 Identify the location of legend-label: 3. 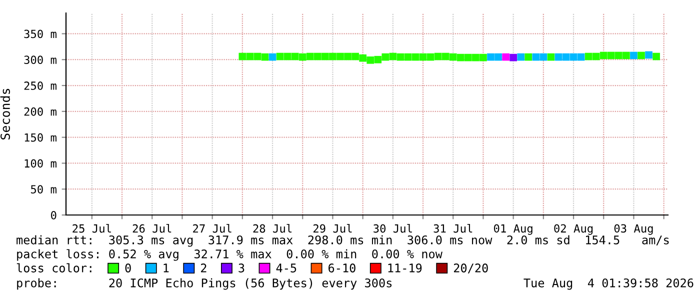
(241, 268).